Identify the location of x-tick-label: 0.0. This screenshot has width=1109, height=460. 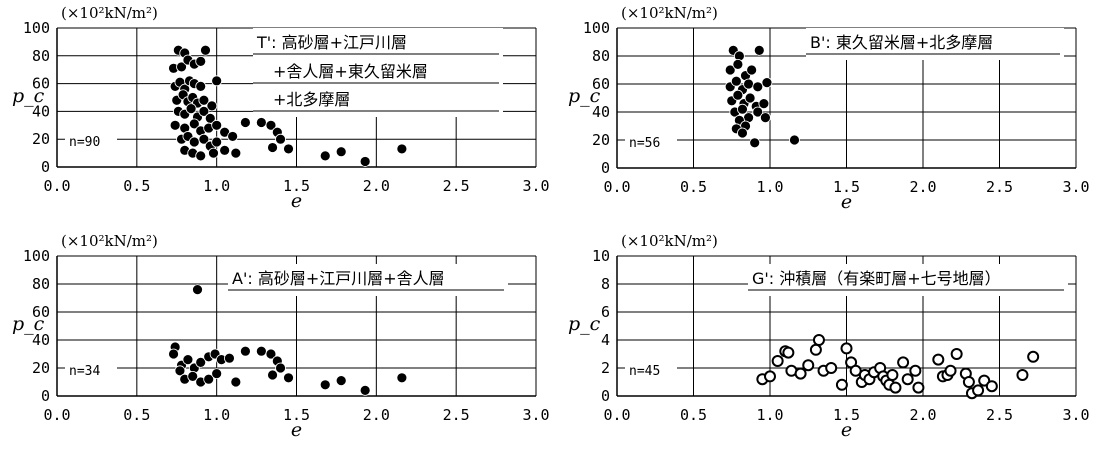
(56, 415).